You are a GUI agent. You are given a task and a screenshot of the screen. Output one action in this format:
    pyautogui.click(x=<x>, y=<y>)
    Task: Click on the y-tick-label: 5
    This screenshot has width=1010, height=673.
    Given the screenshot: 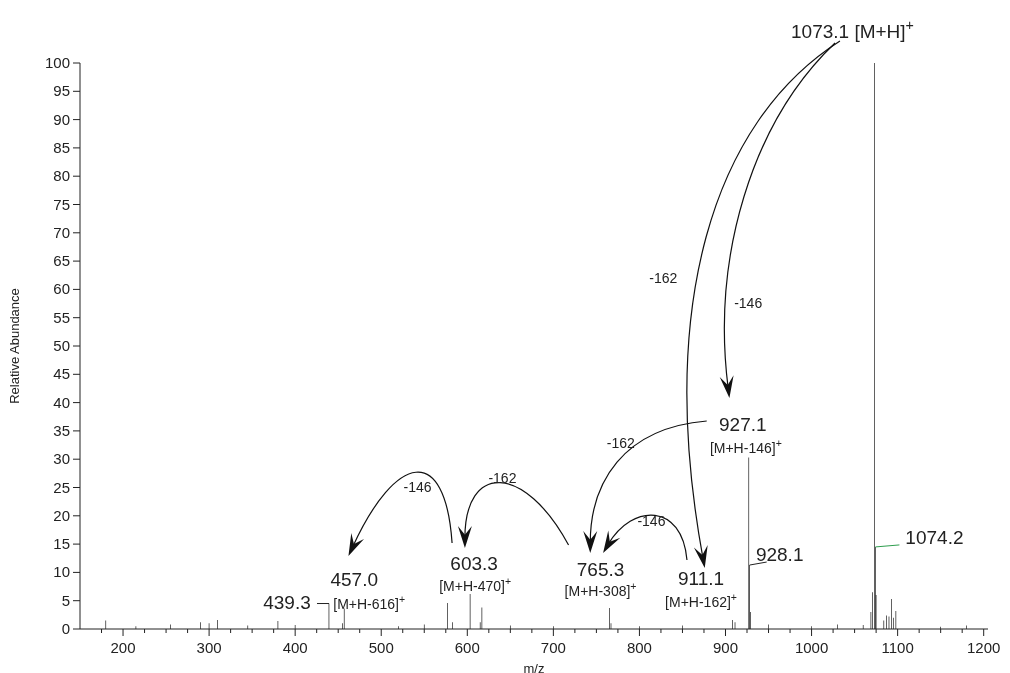 What is the action you would take?
    pyautogui.click(x=65, y=600)
    